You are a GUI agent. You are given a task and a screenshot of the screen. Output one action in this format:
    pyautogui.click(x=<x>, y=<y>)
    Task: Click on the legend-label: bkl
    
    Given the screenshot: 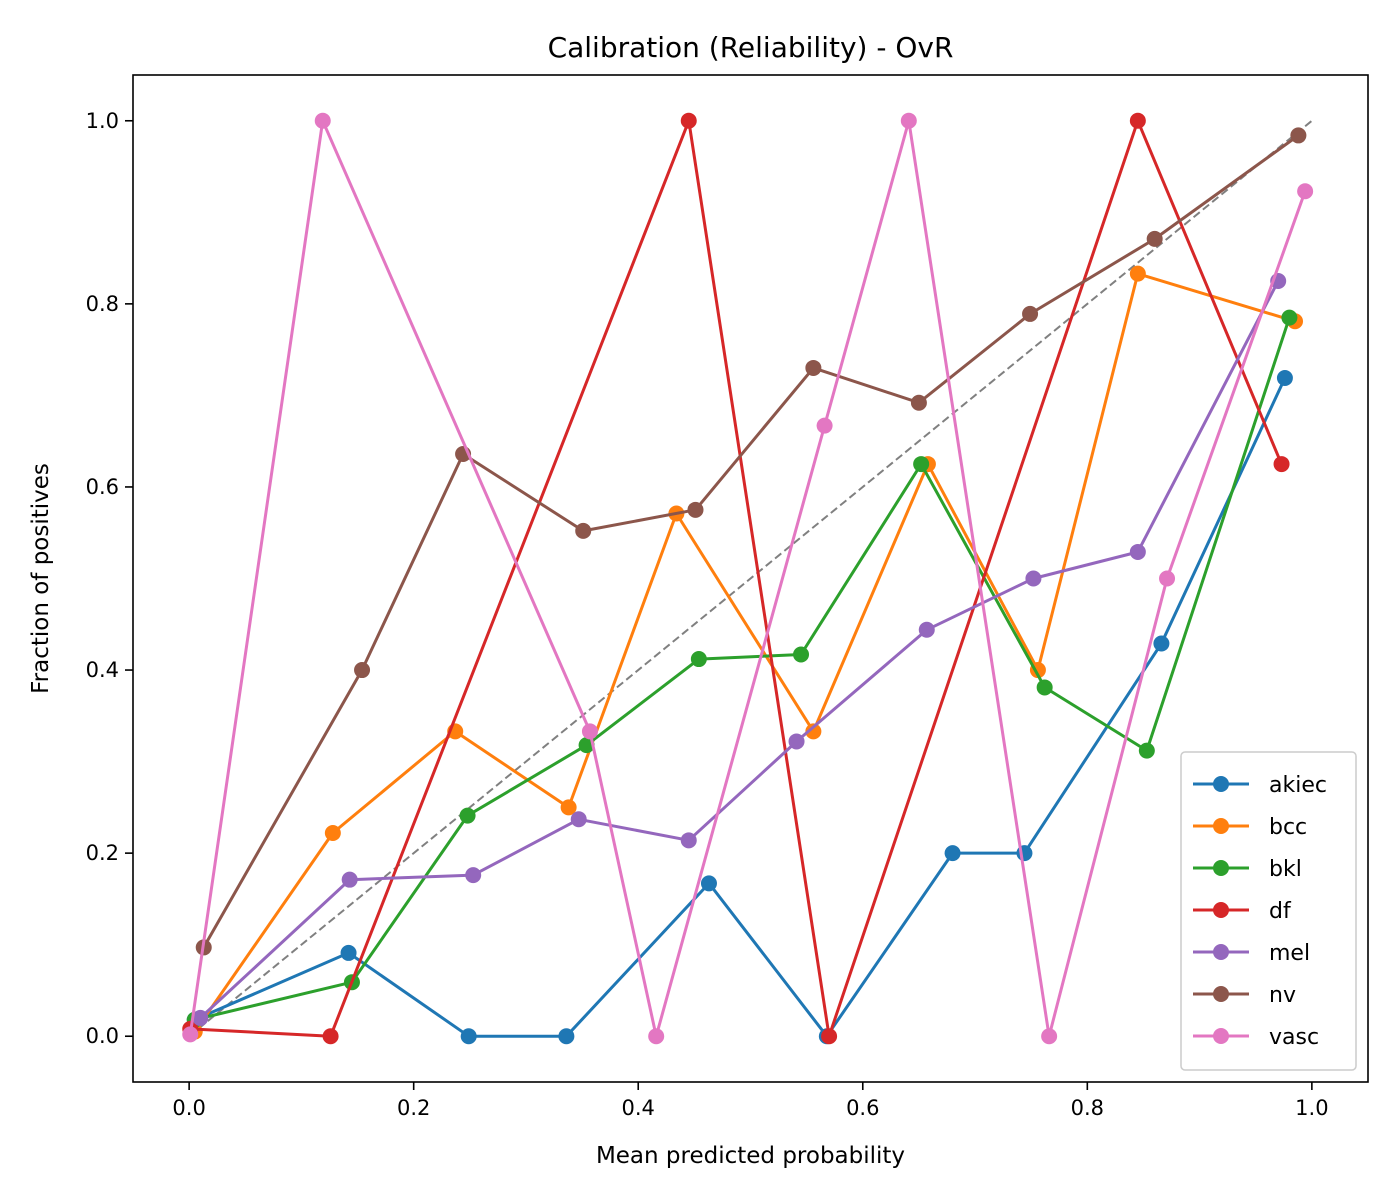 What is the action you would take?
    pyautogui.click(x=1285, y=869)
    